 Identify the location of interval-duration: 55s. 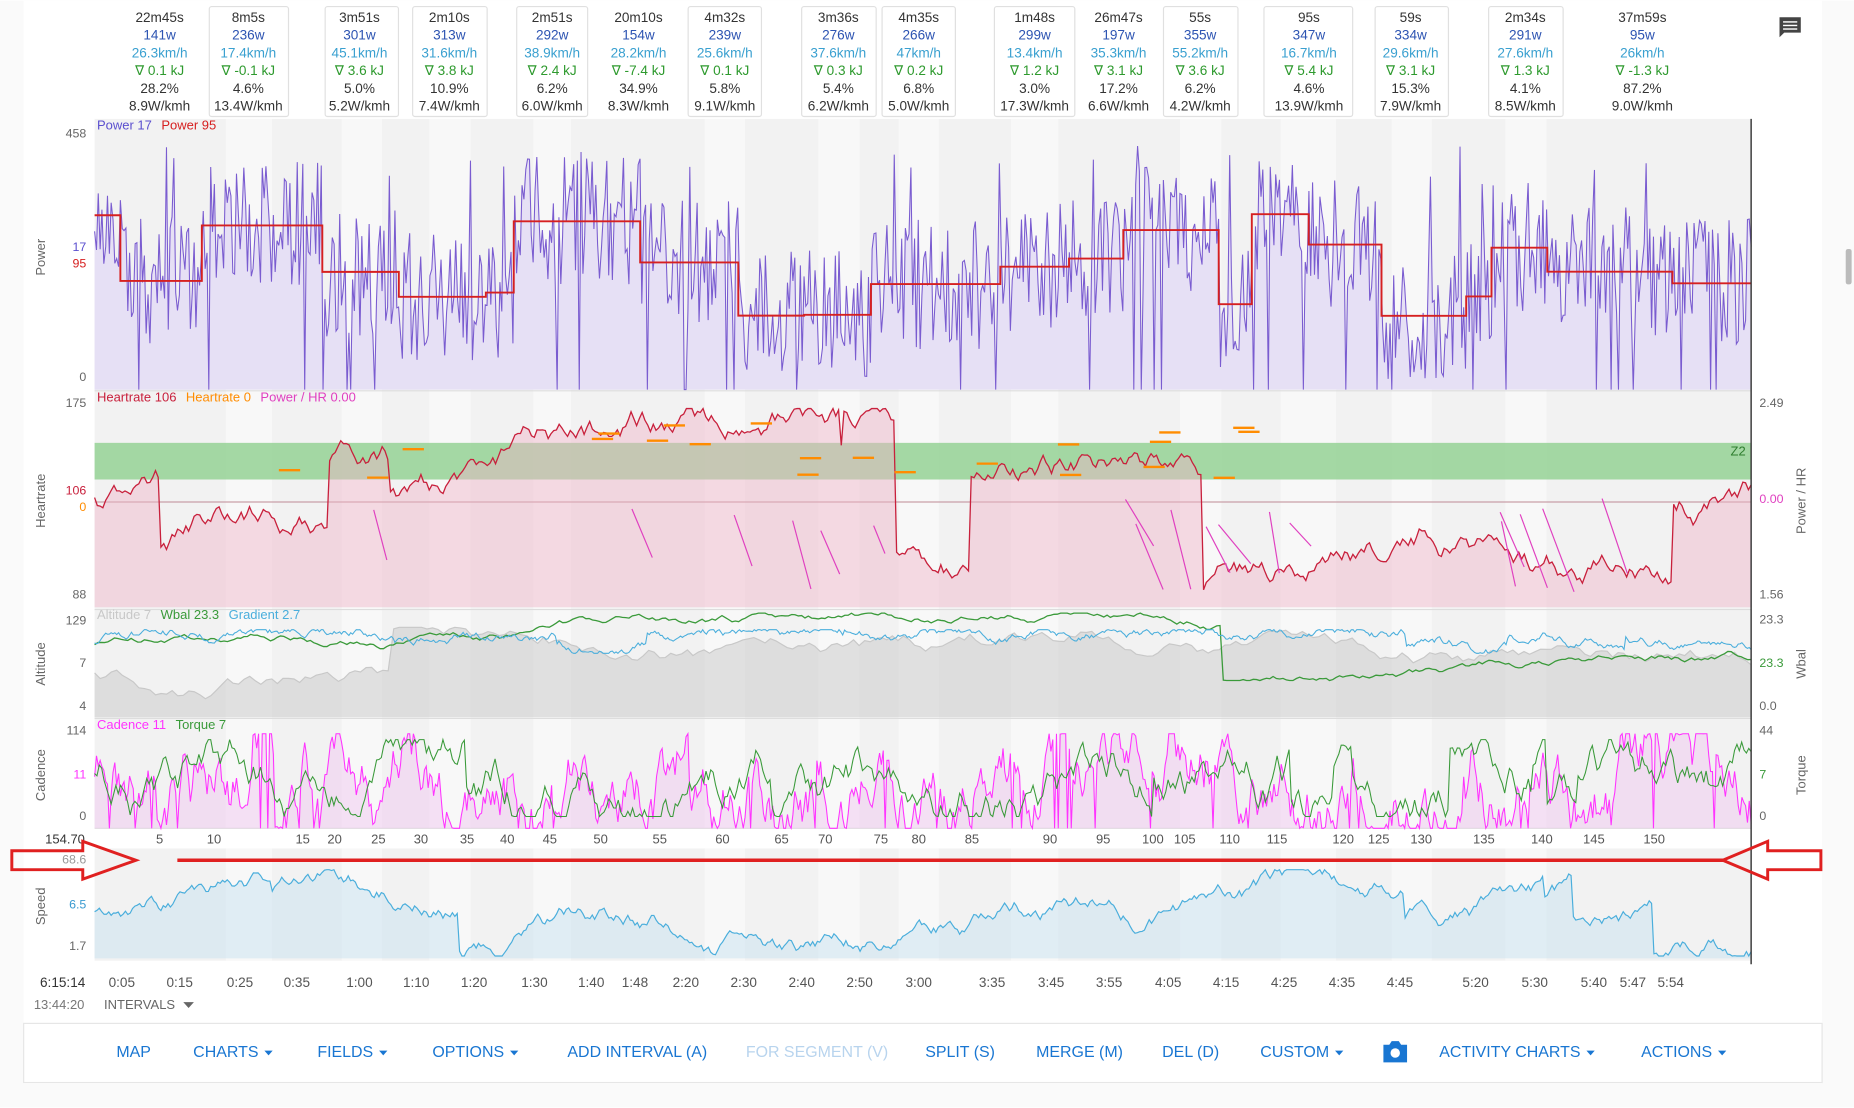
(1200, 17).